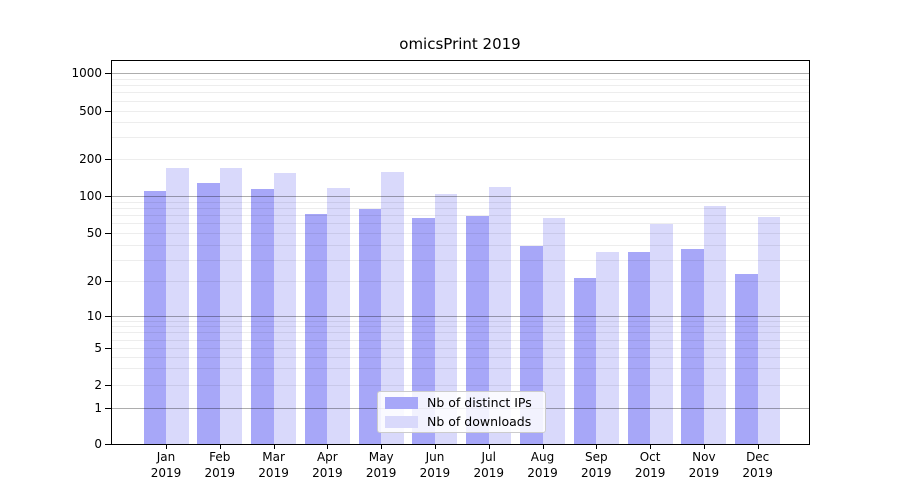 Image resolution: width=900 pixels, height=500 pixels. Describe the element at coordinates (489, 447) in the screenshot. I see `x-tick-jul` at that location.